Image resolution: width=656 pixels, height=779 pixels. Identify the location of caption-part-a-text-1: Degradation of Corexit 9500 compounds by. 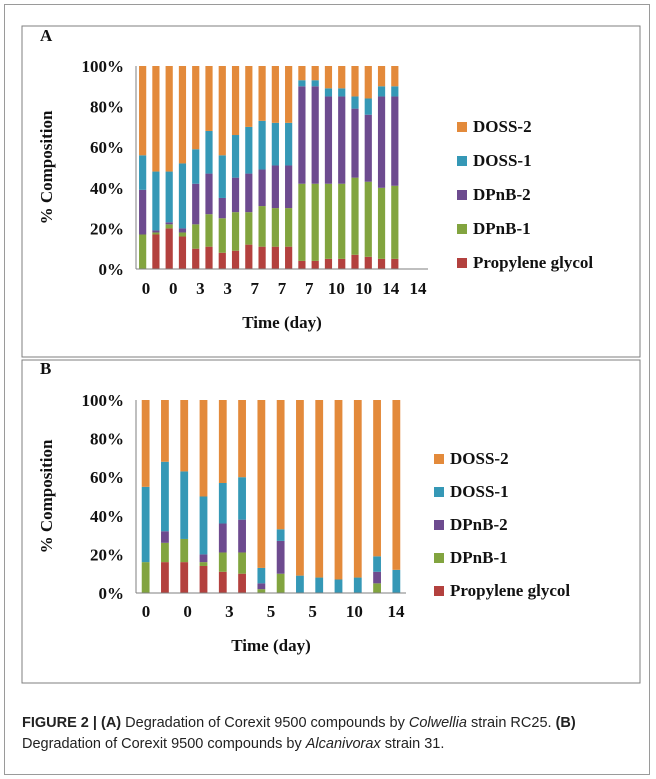
(265, 723).